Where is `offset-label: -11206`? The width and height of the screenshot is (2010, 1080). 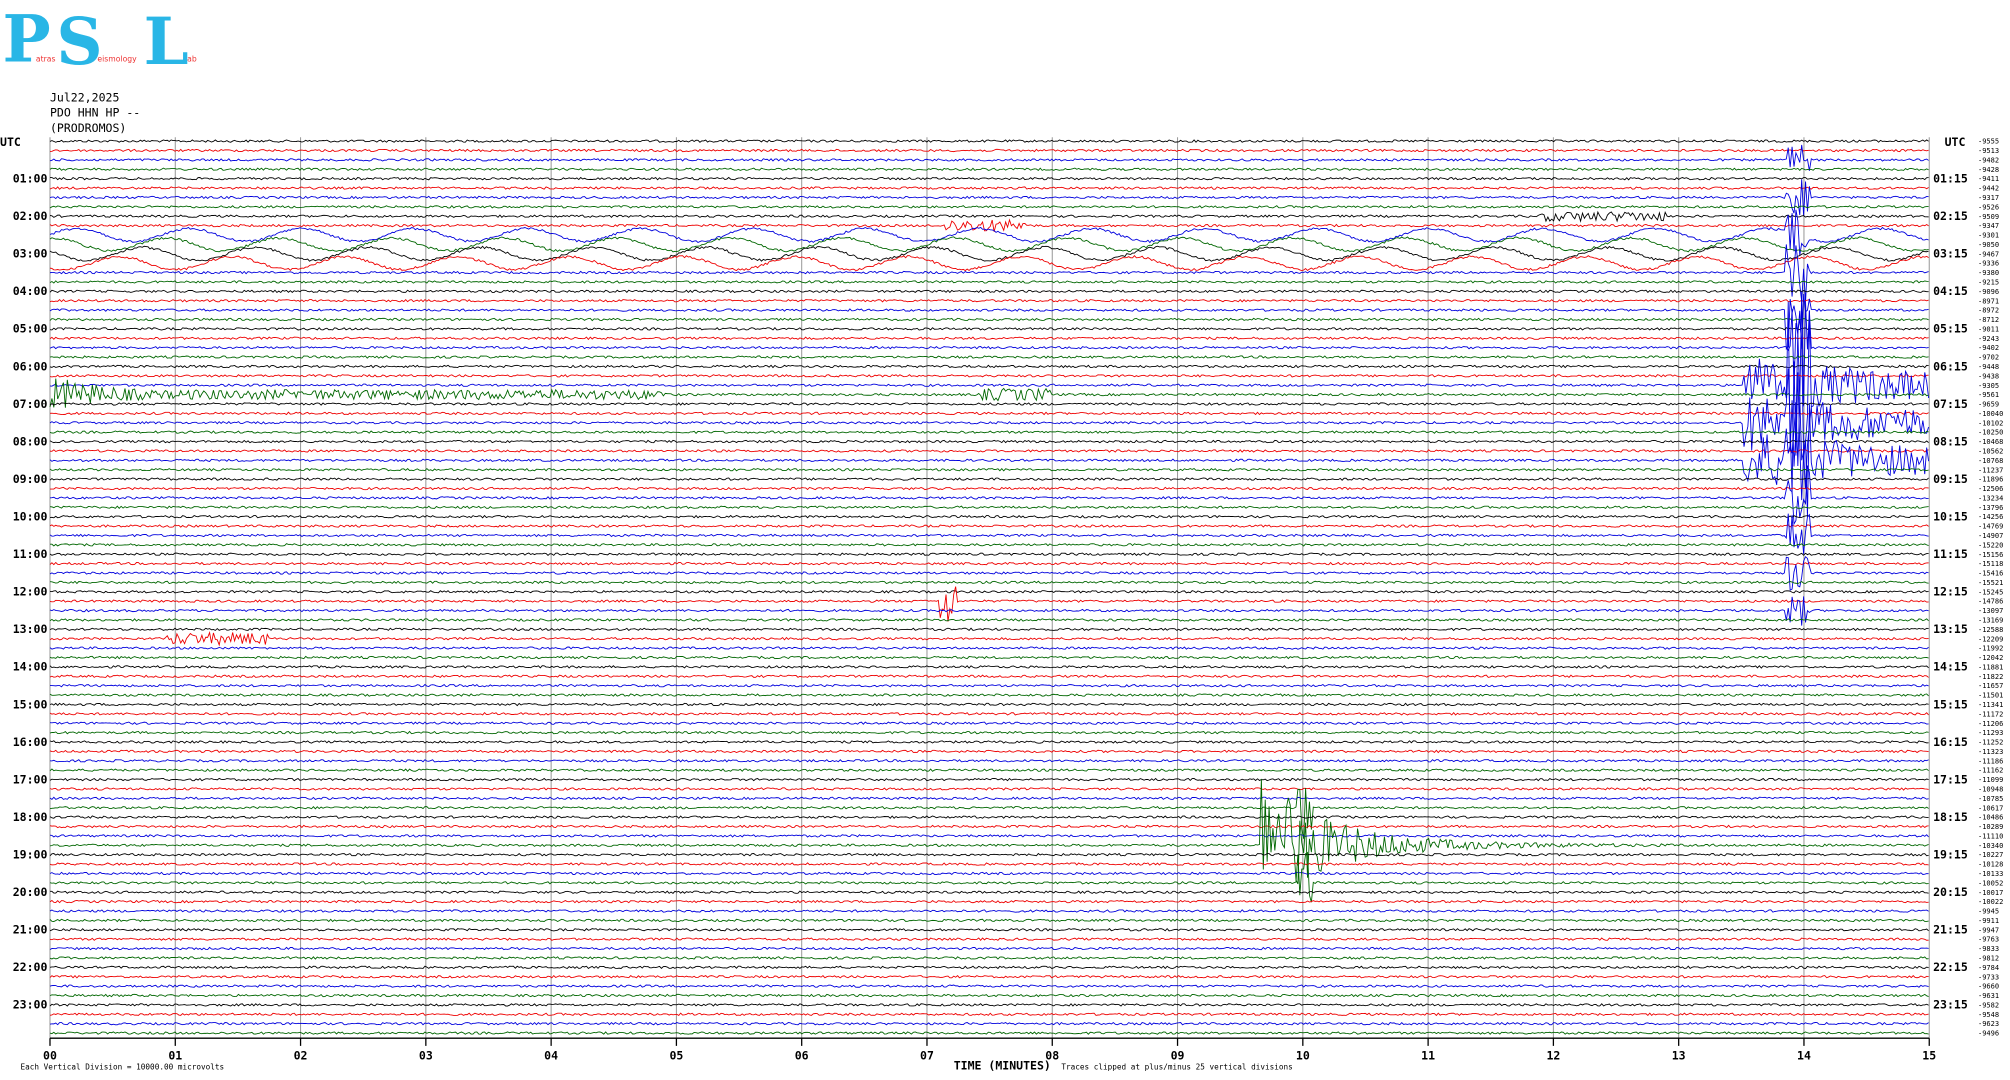
offset-label: -11206 is located at coordinates (1990, 723).